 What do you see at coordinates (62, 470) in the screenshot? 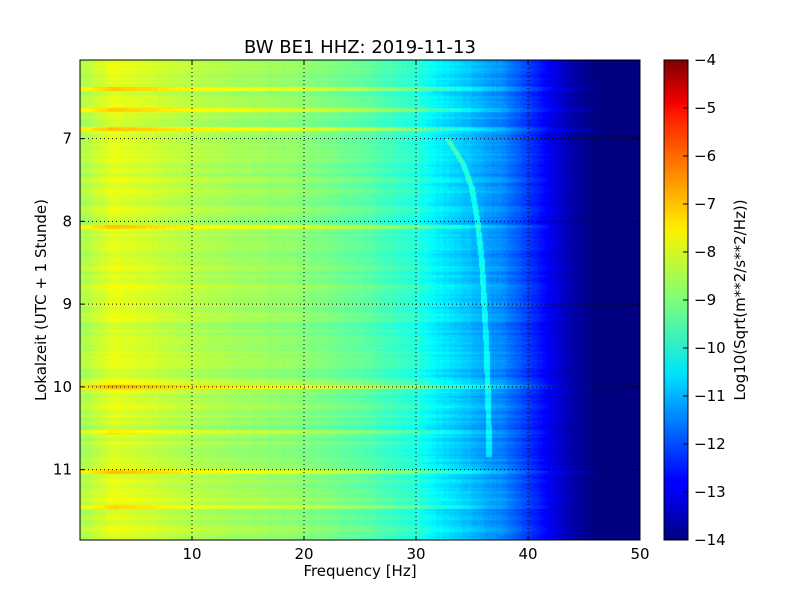
I see `y-tick-label-11: 11` at bounding box center [62, 470].